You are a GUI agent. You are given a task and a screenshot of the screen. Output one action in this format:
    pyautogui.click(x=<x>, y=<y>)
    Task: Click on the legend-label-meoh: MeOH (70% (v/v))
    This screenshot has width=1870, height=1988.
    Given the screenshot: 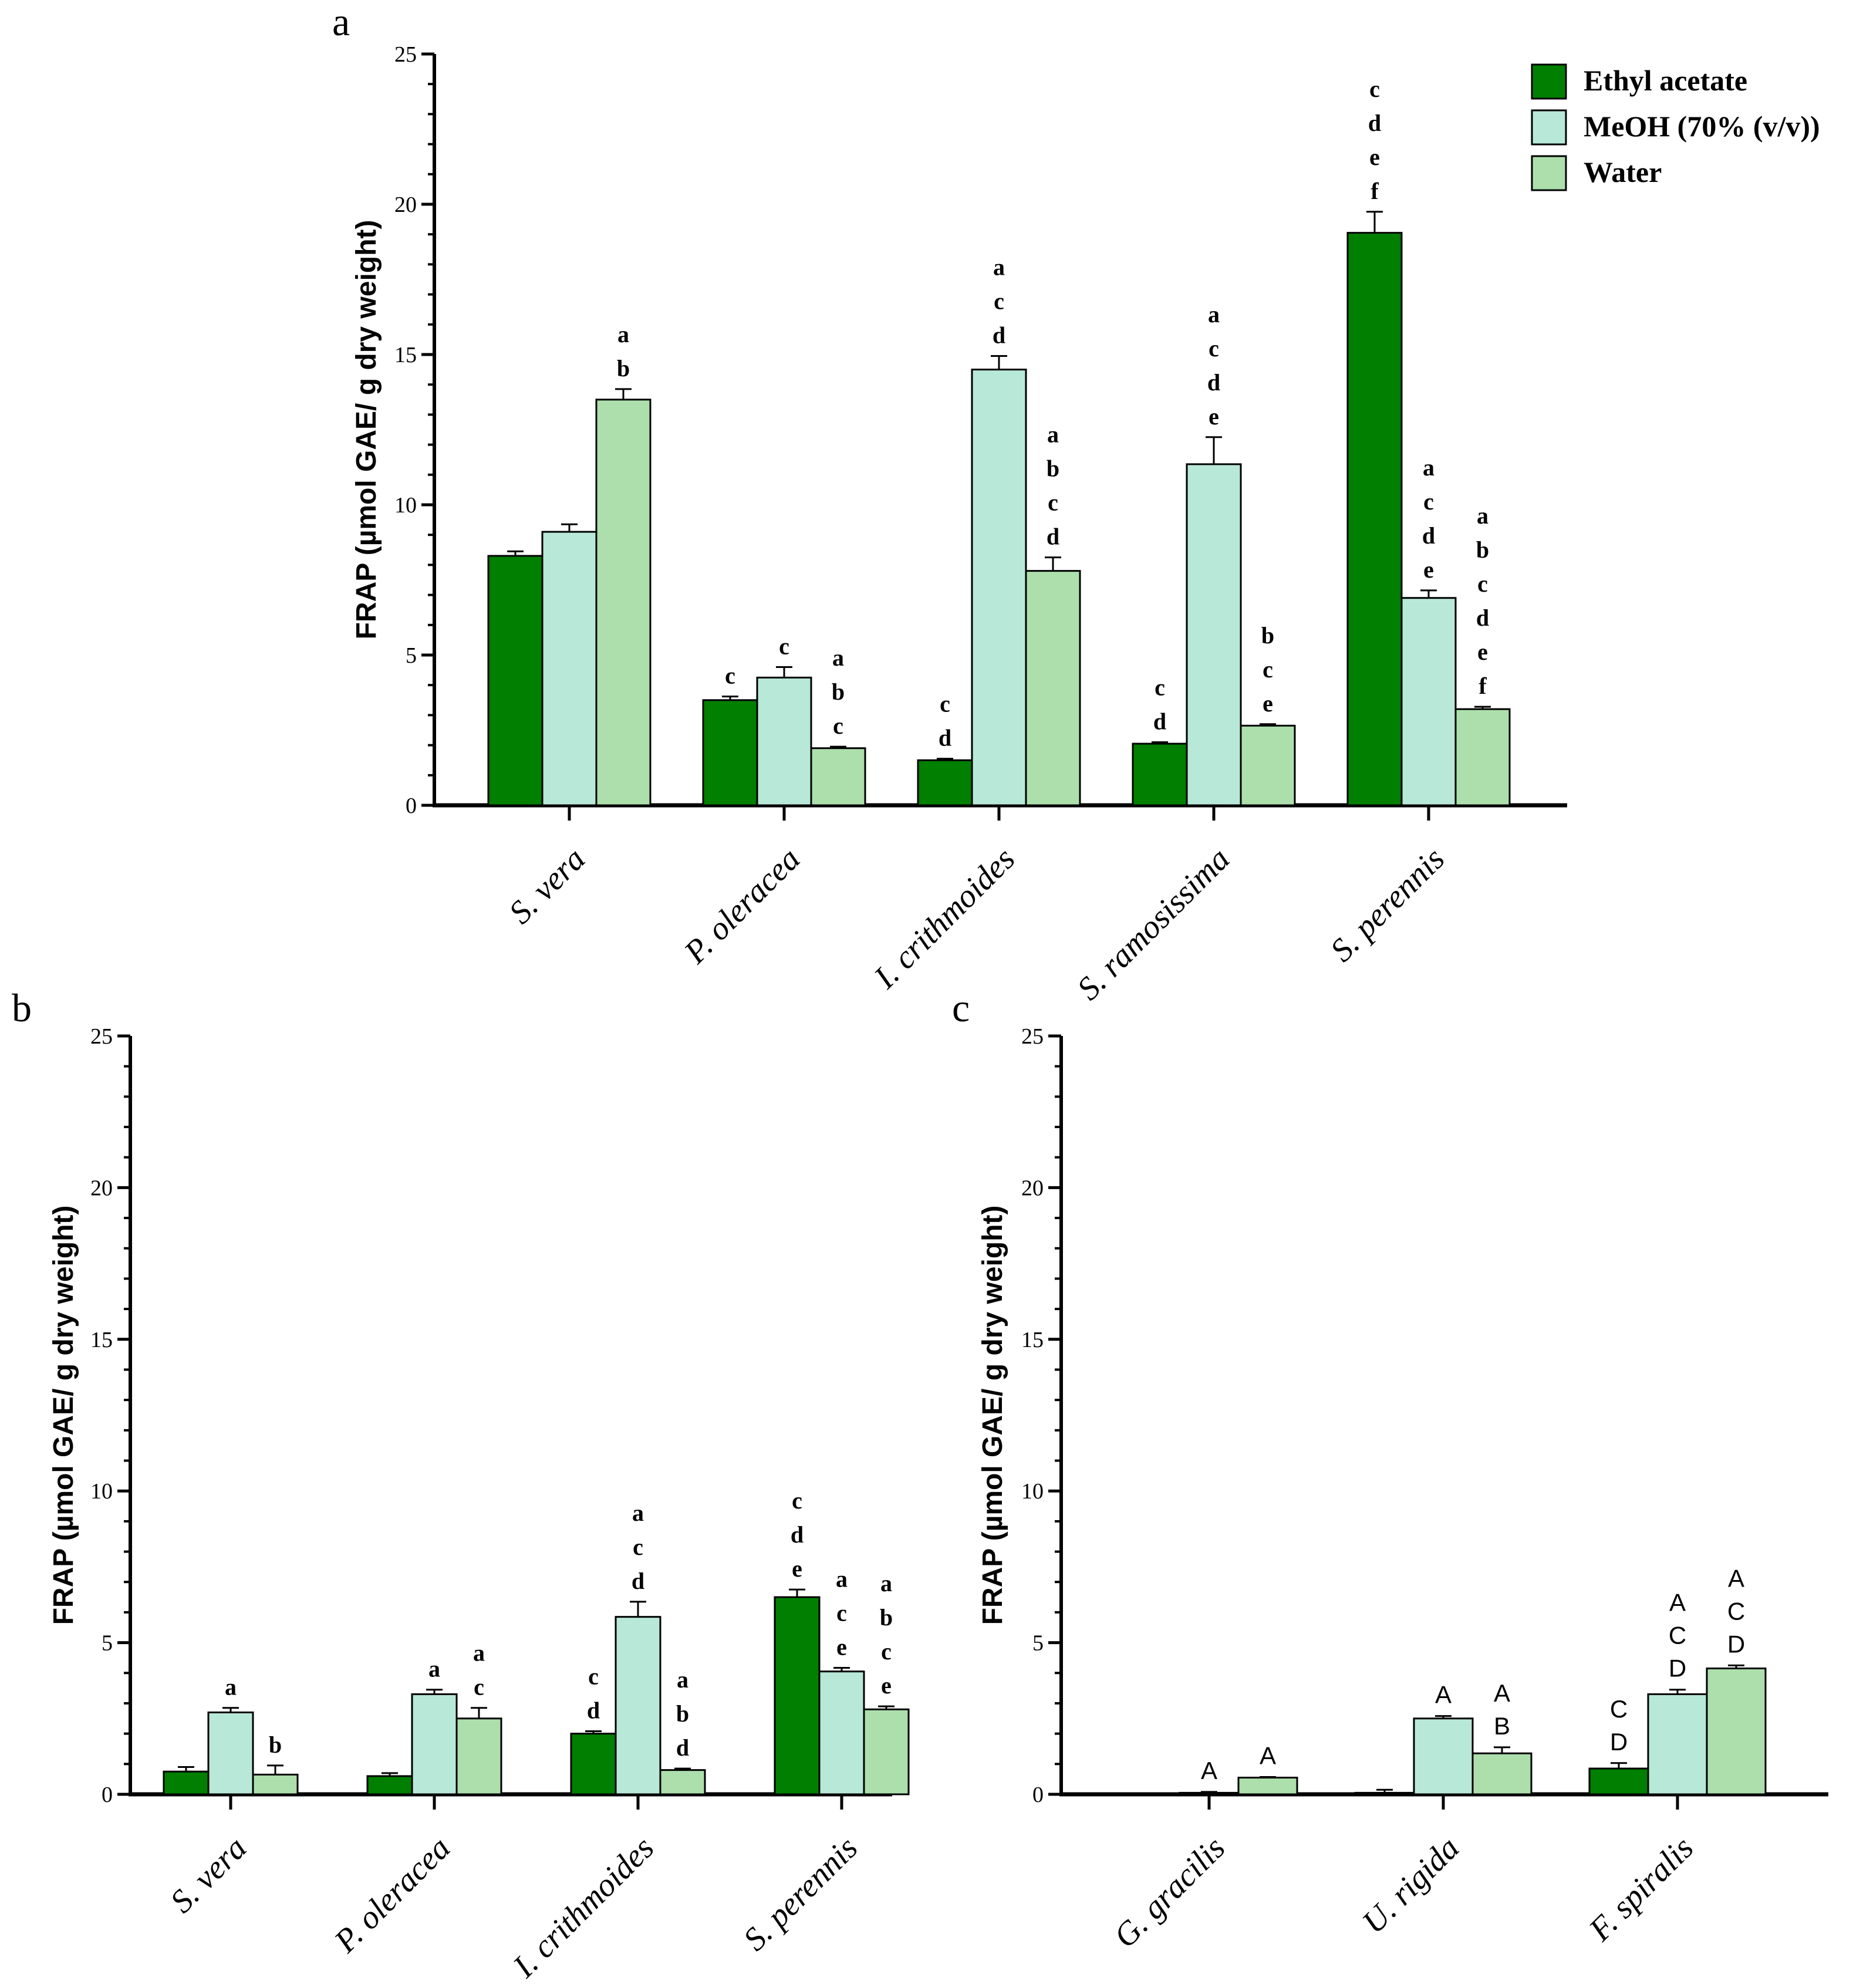 What is the action you would take?
    pyautogui.click(x=1702, y=127)
    